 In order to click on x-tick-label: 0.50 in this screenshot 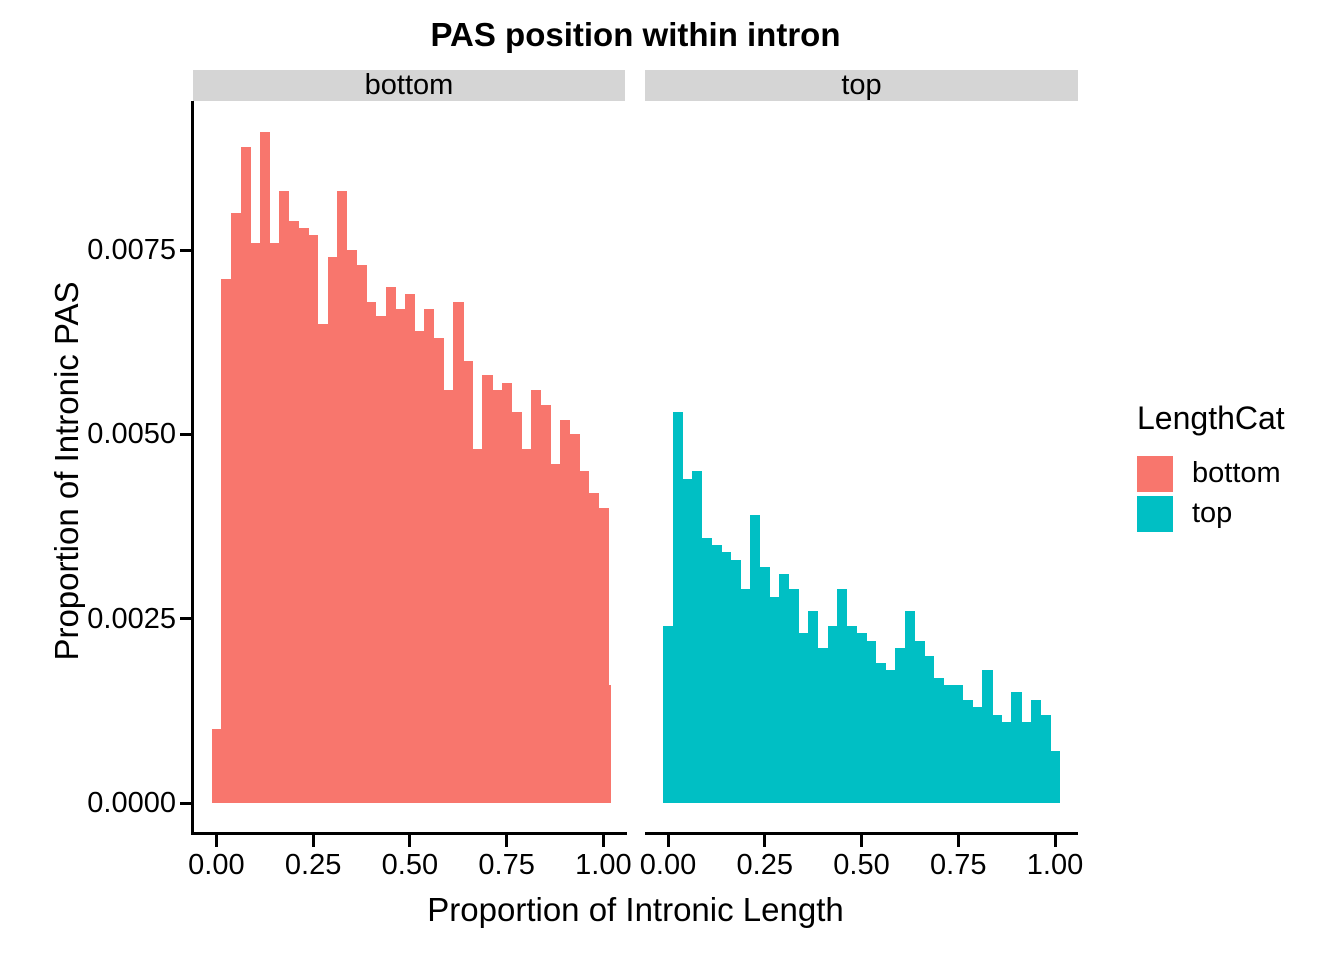, I will do `click(861, 865)`.